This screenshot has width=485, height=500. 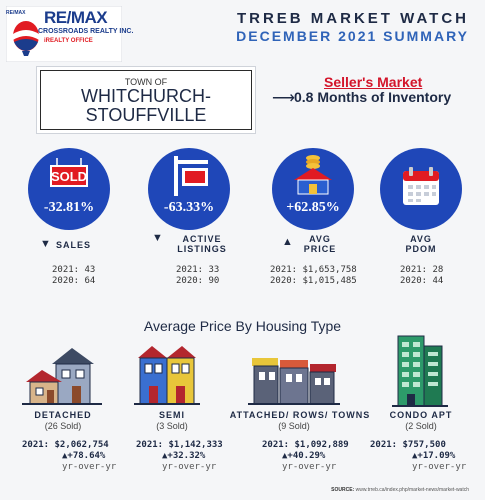 What do you see at coordinates (305, 445) in the screenshot?
I see `attached-price: 2021: $1,092,889` at bounding box center [305, 445].